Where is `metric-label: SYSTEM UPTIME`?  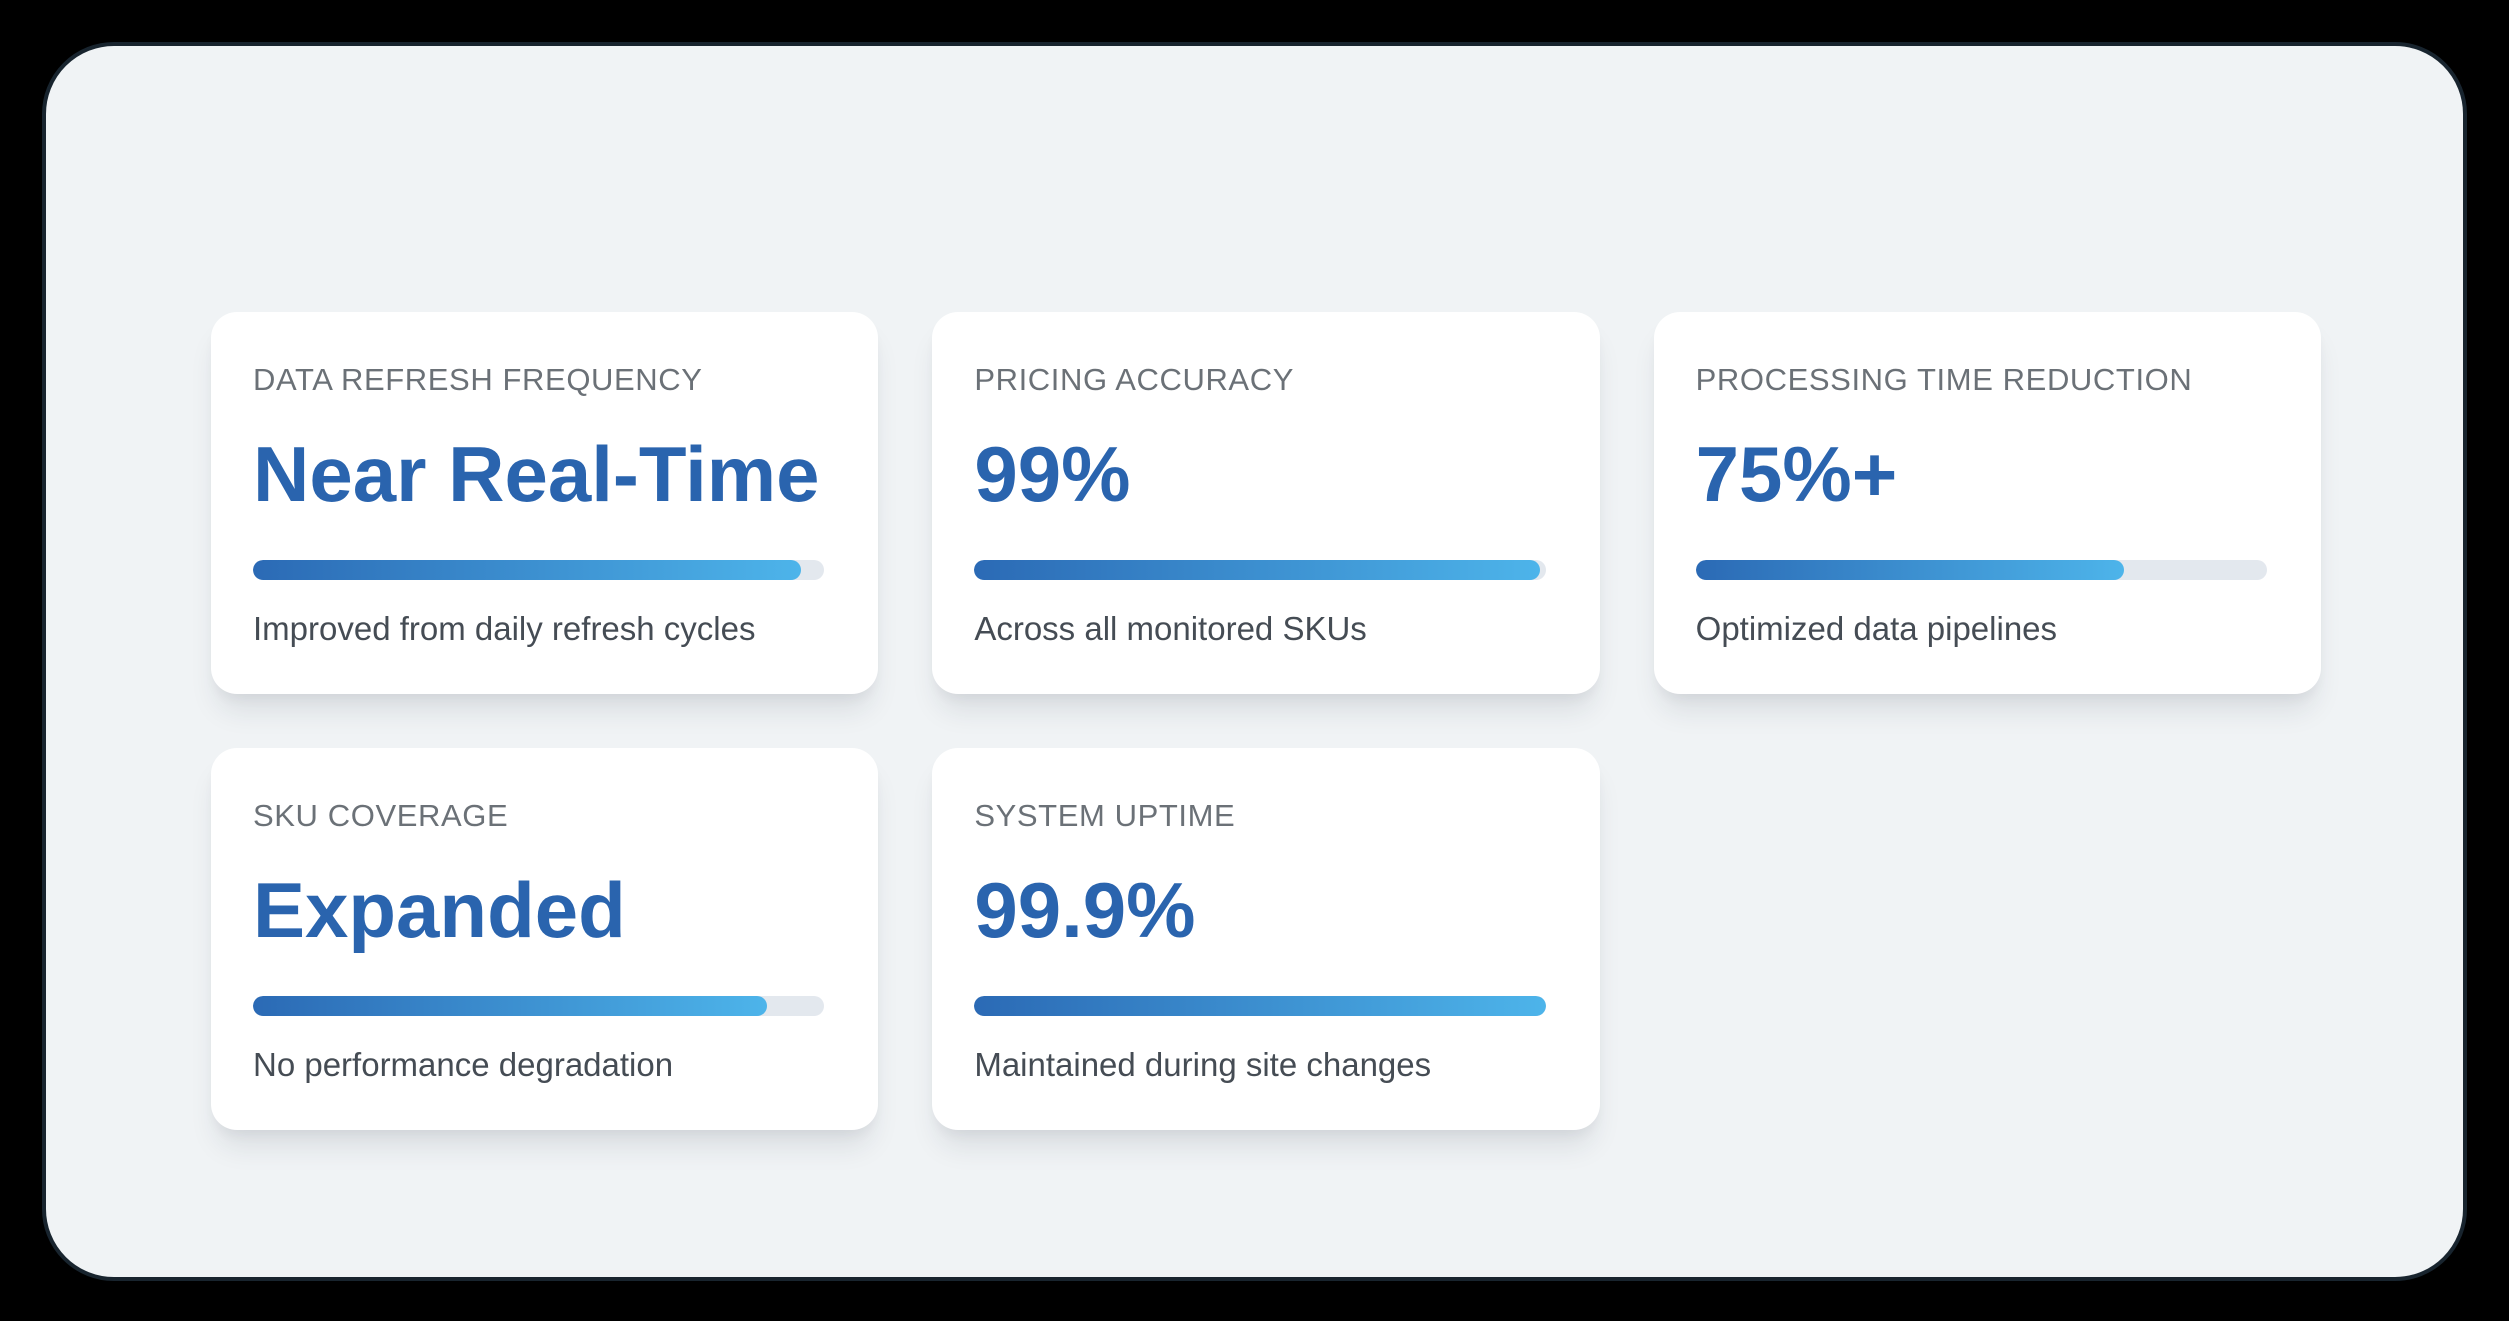
metric-label: SYSTEM UPTIME is located at coordinates (1105, 816).